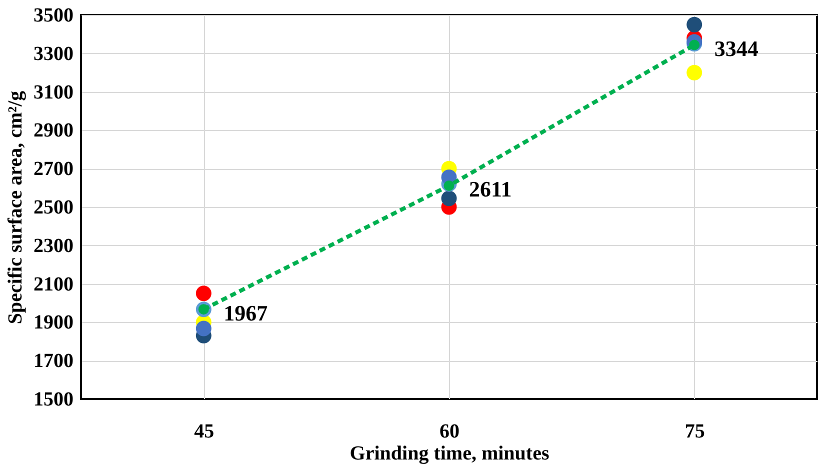 This screenshot has height=468, width=822. What do you see at coordinates (54, 15) in the screenshot?
I see `y-tick-label: 3500` at bounding box center [54, 15].